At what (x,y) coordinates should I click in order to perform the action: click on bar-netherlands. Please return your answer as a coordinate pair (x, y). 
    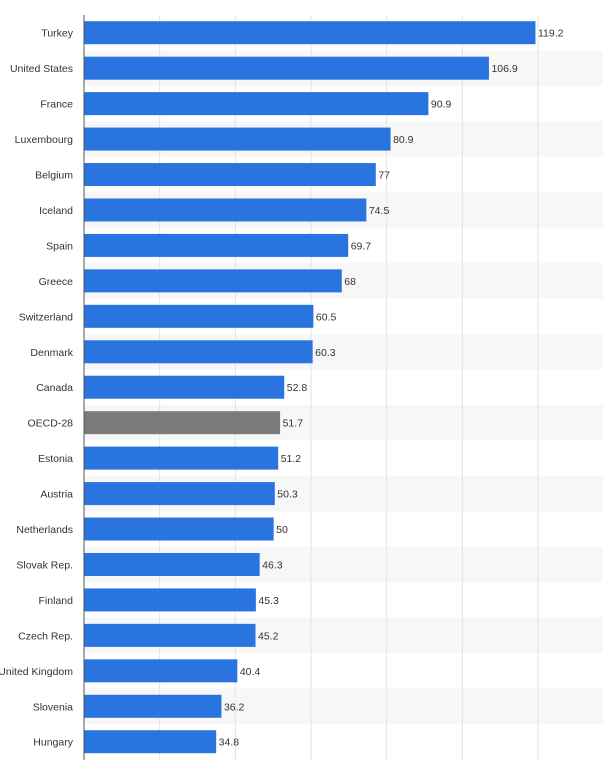
    Looking at the image, I should click on (179, 529).